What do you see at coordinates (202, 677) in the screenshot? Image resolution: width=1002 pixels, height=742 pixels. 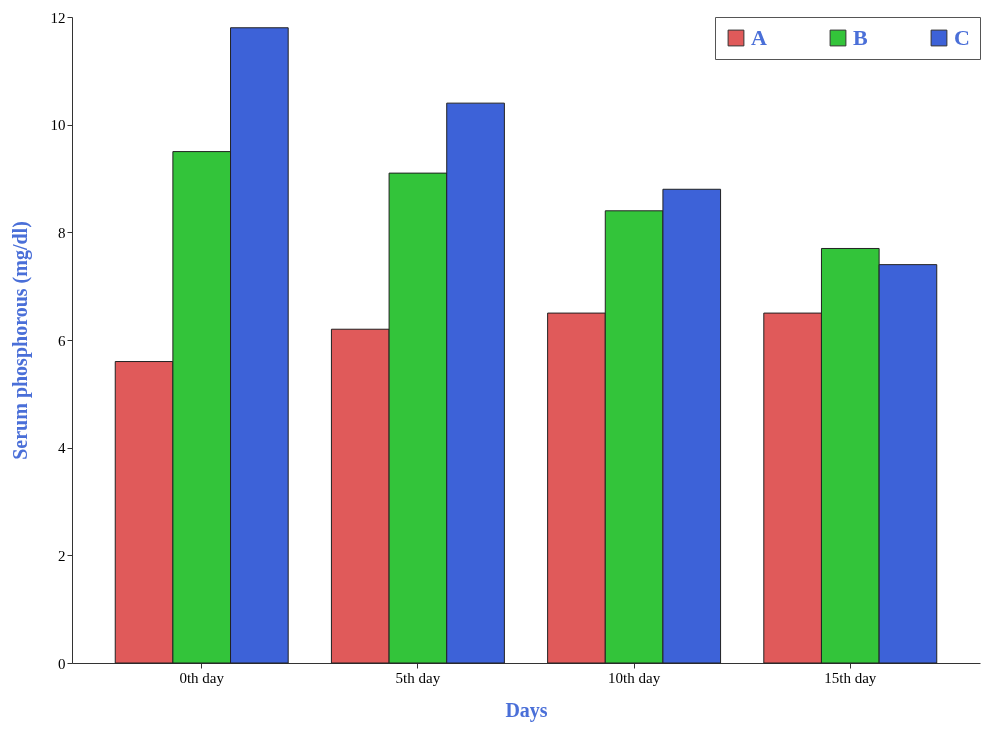 I see `x-tick-label: 0th day` at bounding box center [202, 677].